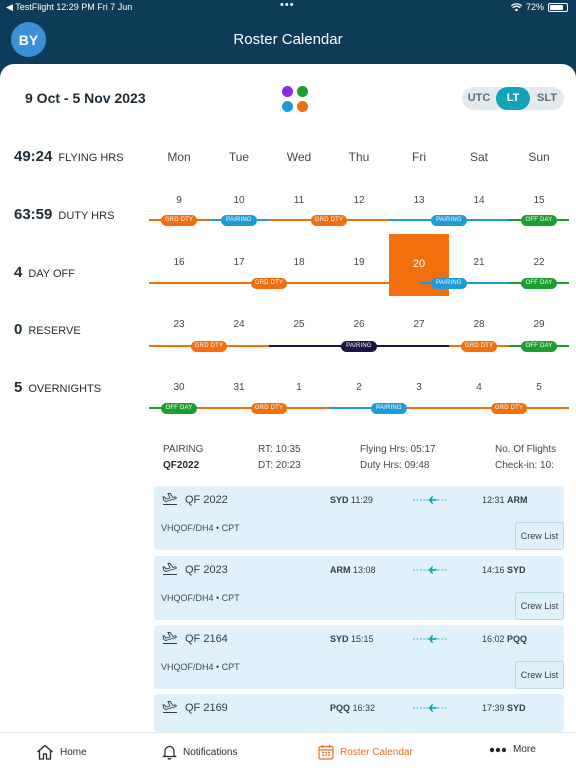 This screenshot has width=576, height=768. What do you see at coordinates (299, 262) in the screenshot?
I see `calendar-day: 18` at bounding box center [299, 262].